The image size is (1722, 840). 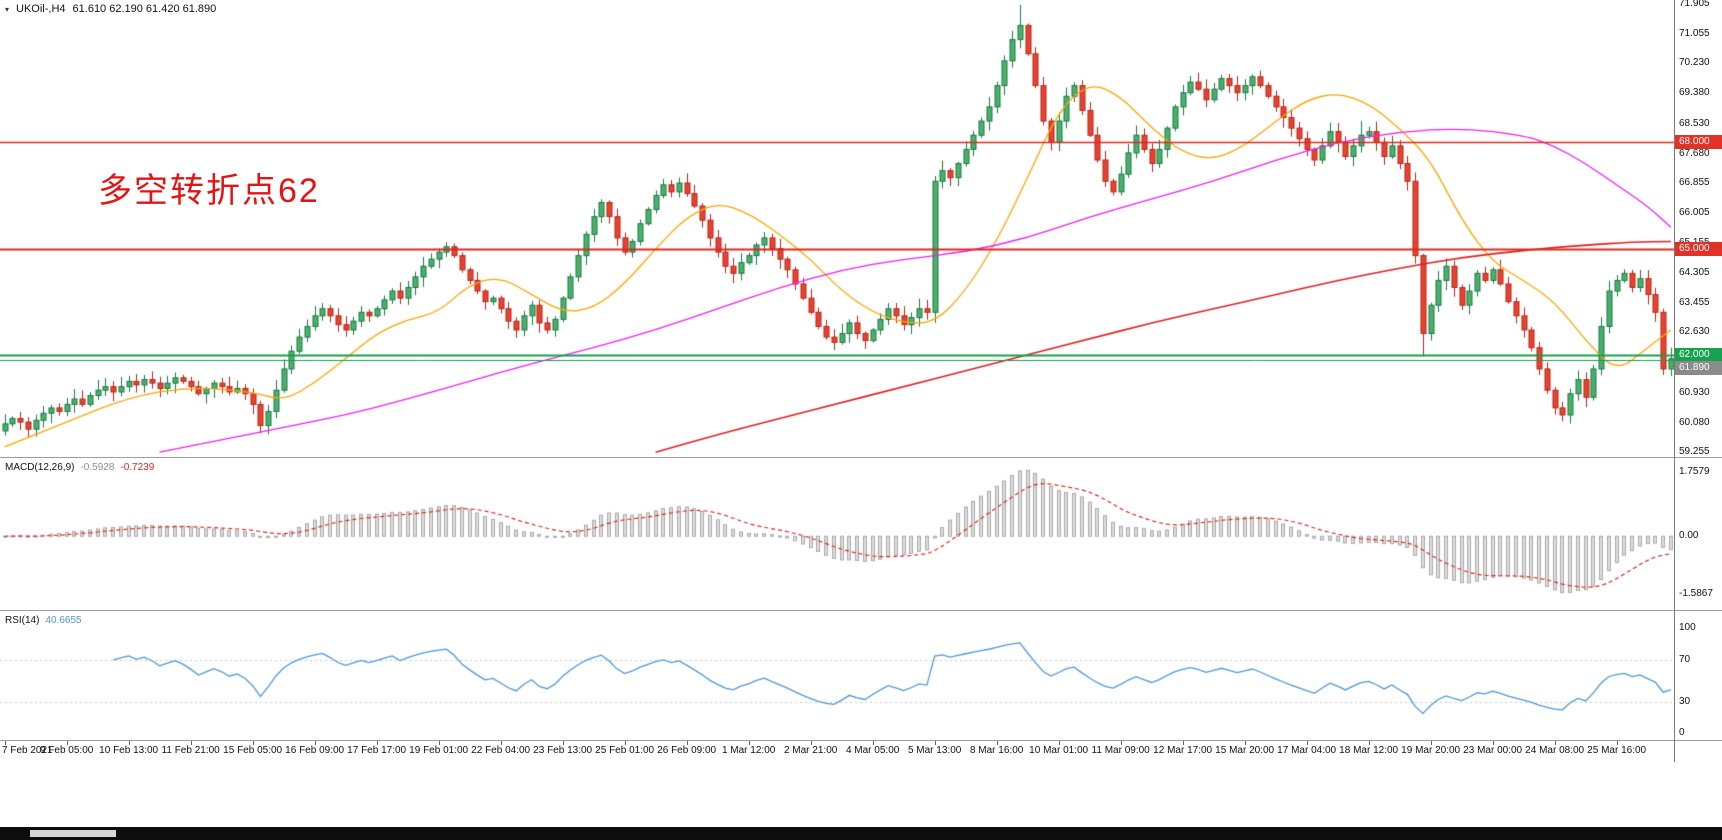 What do you see at coordinates (137, 467) in the screenshot?
I see `macd-signal-value: -0.7239` at bounding box center [137, 467].